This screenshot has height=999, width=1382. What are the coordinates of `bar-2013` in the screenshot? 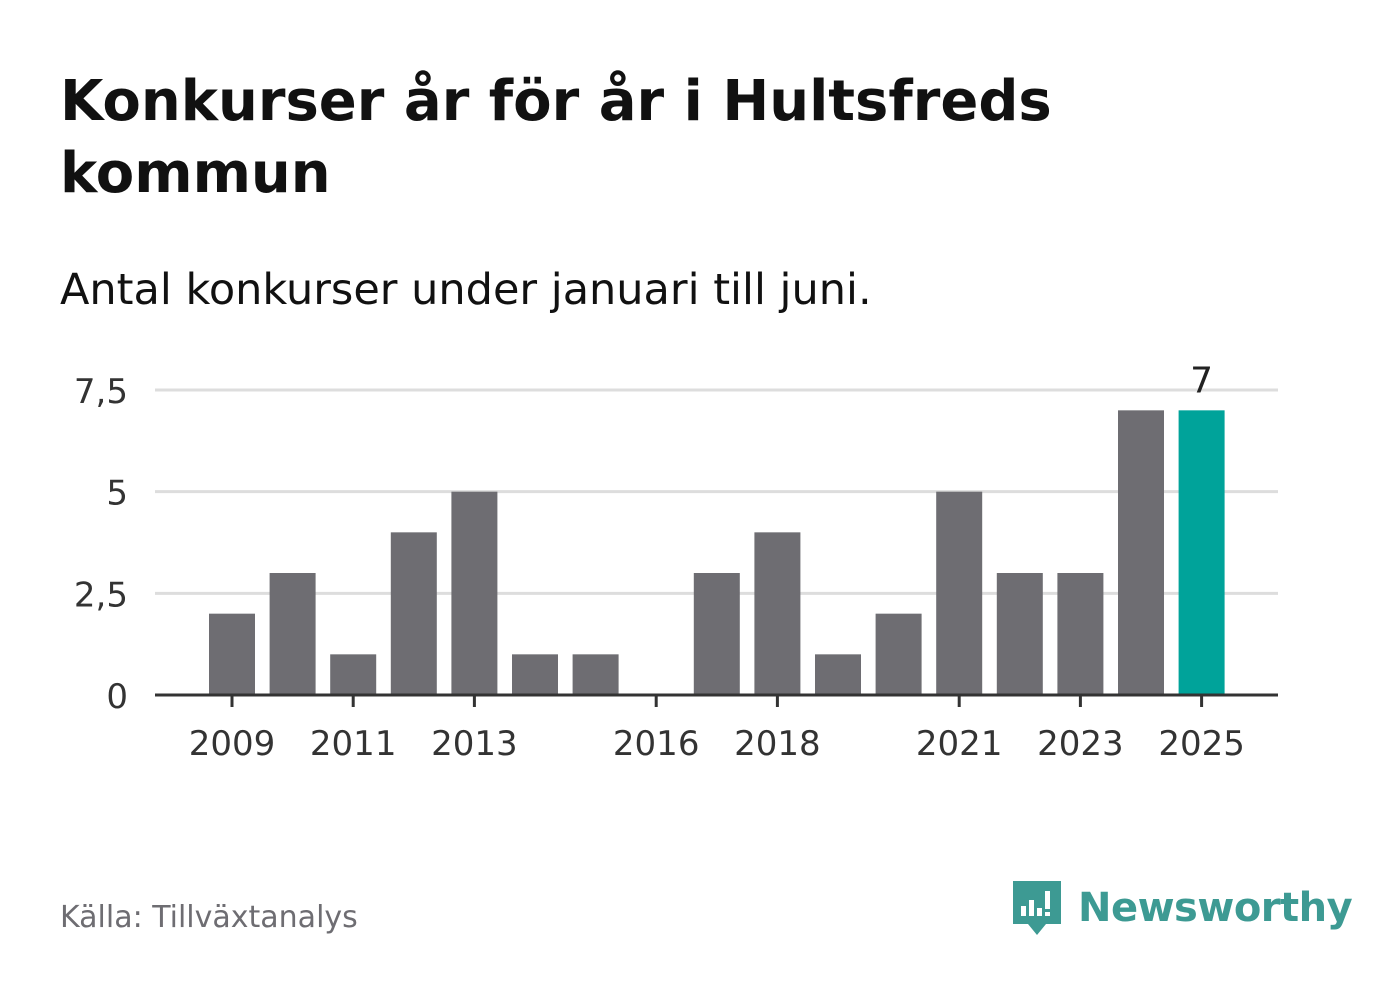 It's located at (474, 593).